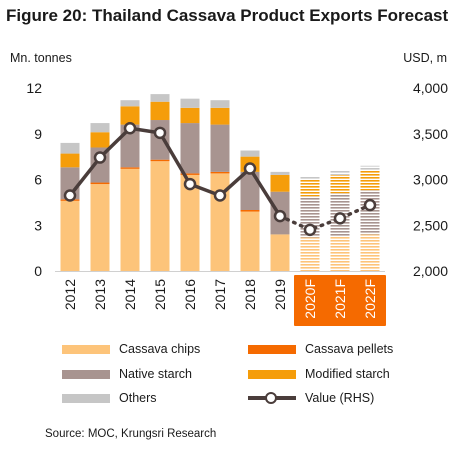  What do you see at coordinates (370, 205) in the screenshot?
I see `value-point-2022f` at bounding box center [370, 205].